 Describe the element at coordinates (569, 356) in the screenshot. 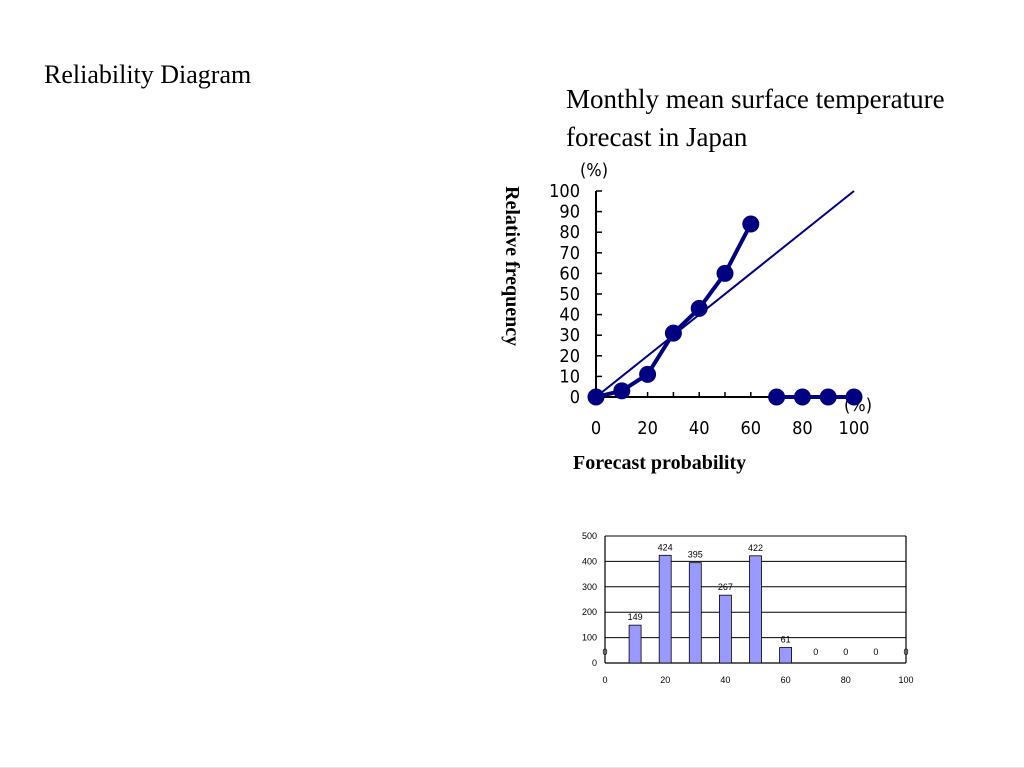

I see `y-tick-label: 20` at that location.